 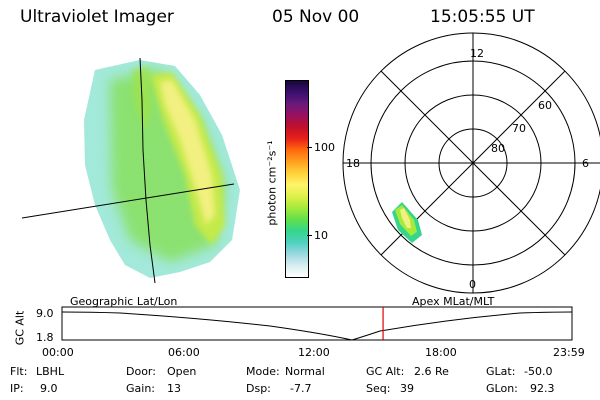 I want to click on longitude-line, so click(x=147, y=170).